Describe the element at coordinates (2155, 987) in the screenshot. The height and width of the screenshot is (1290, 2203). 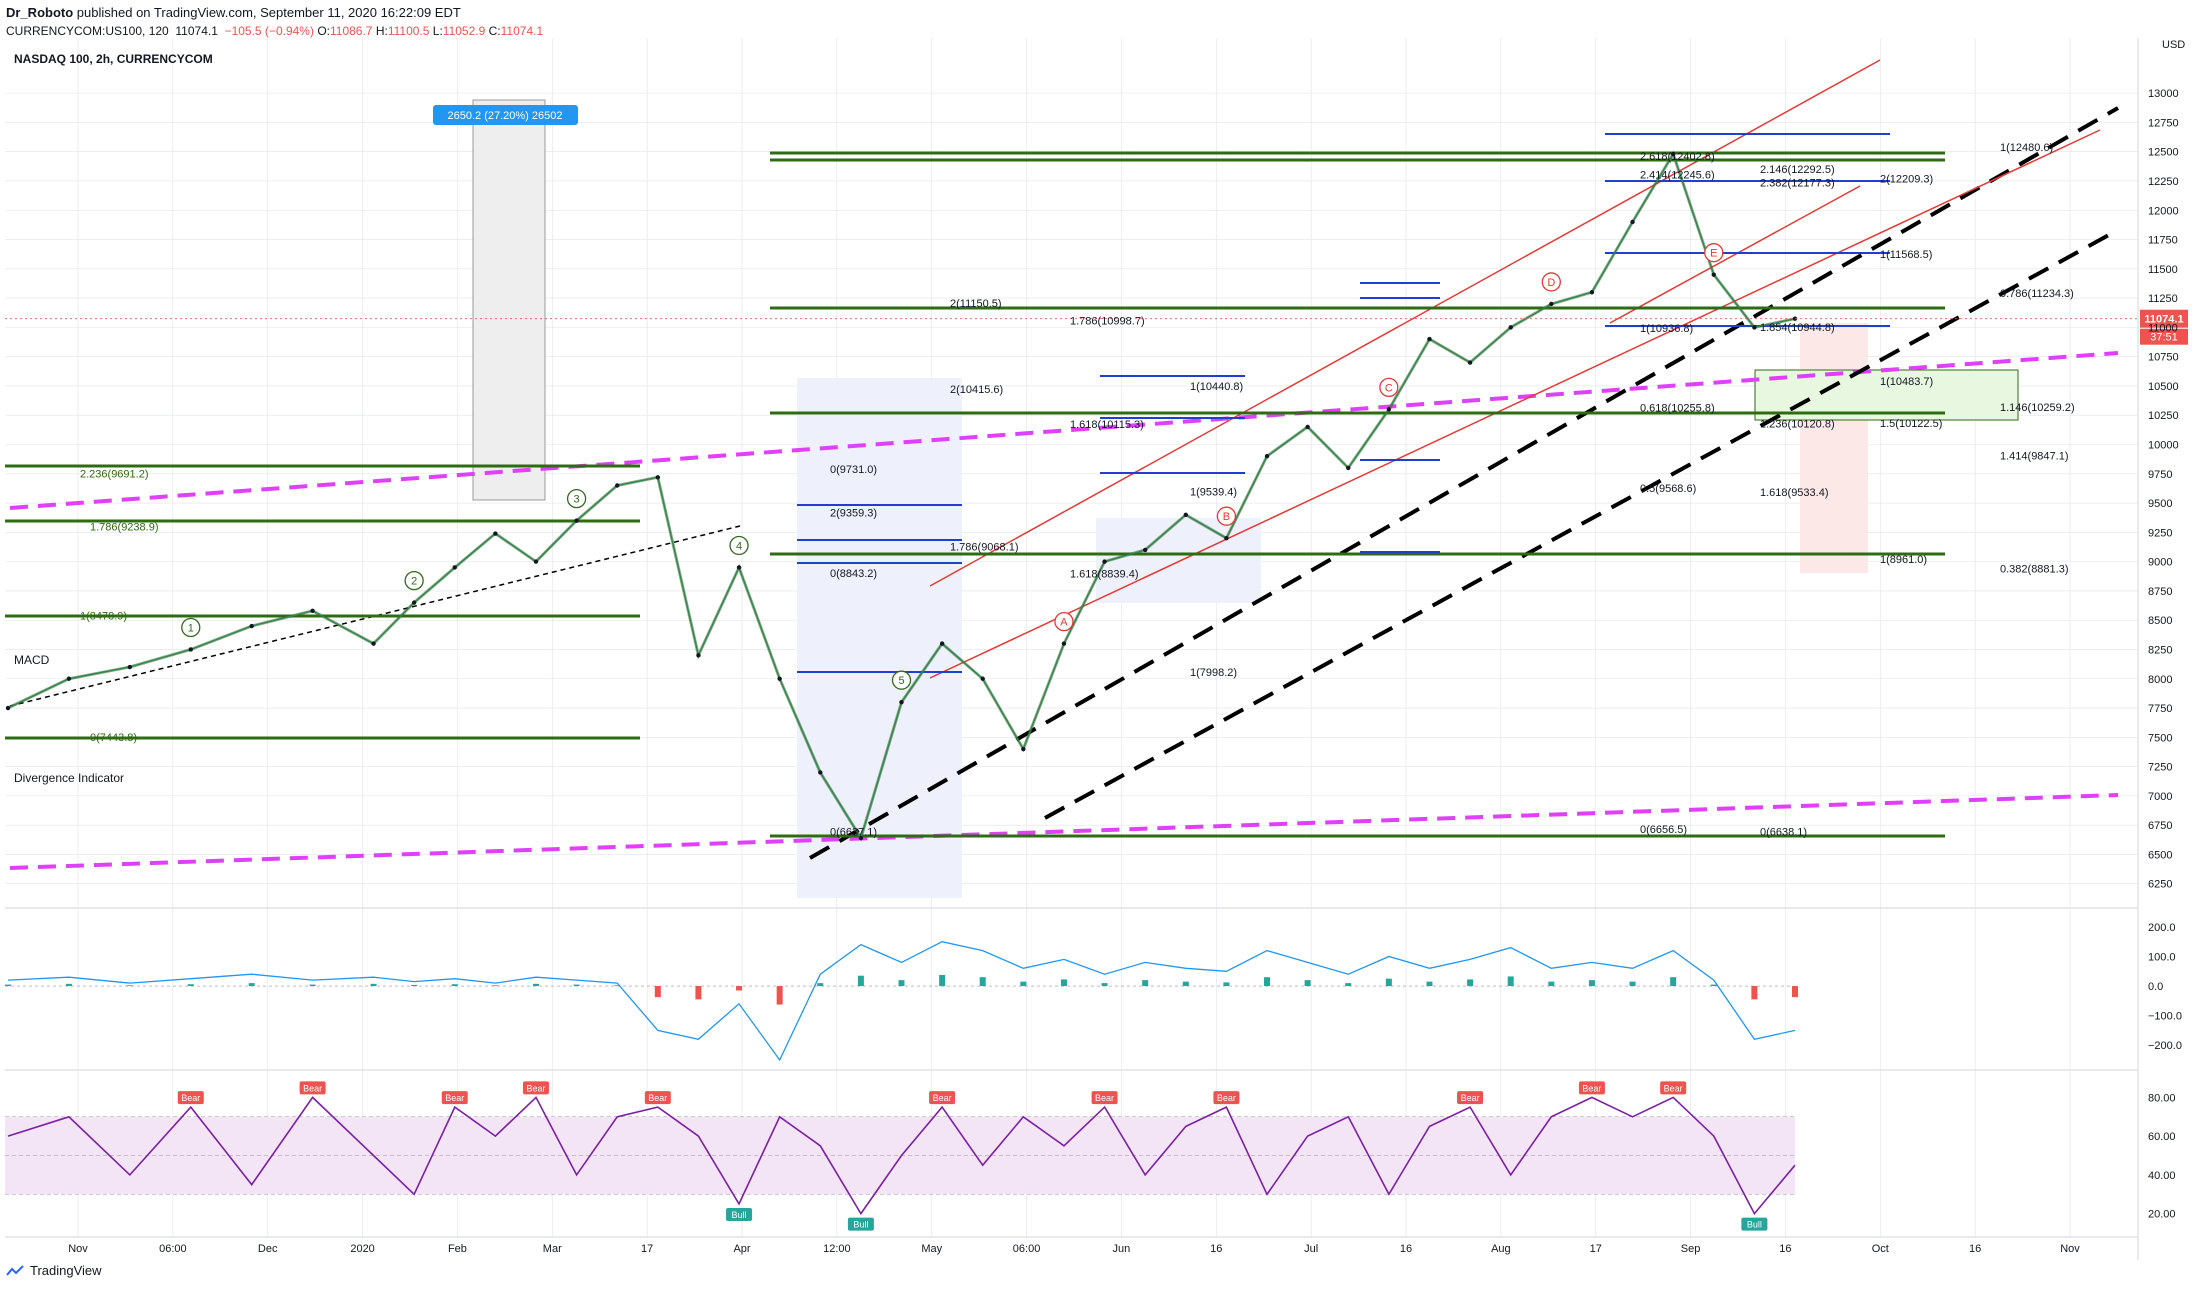
I see `macd-tick-label: 0.0` at that location.